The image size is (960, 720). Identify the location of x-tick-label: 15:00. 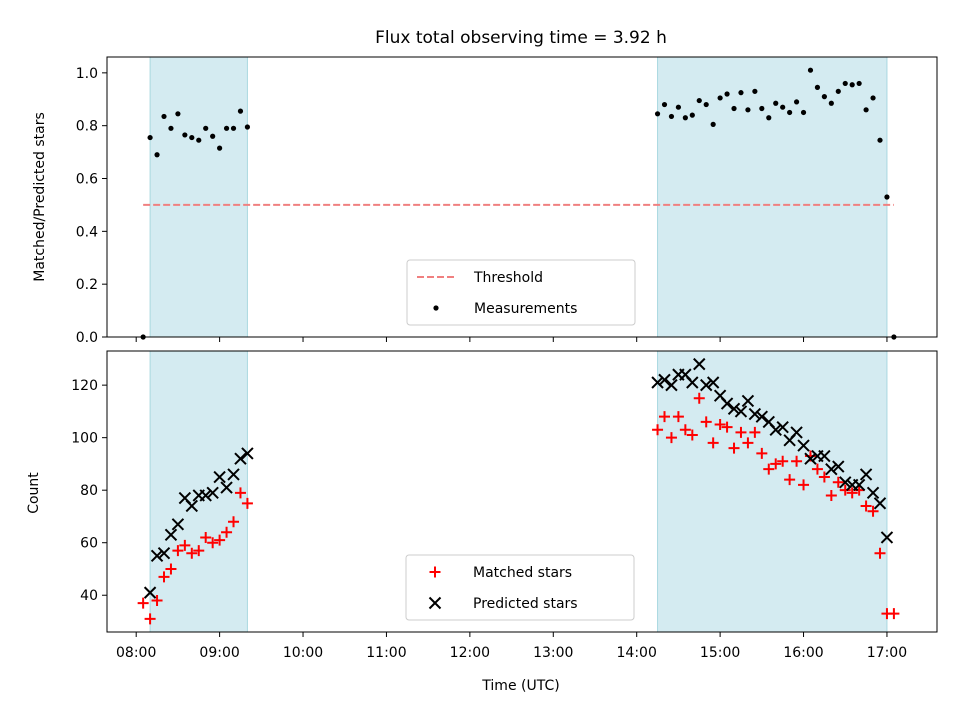
(720, 653).